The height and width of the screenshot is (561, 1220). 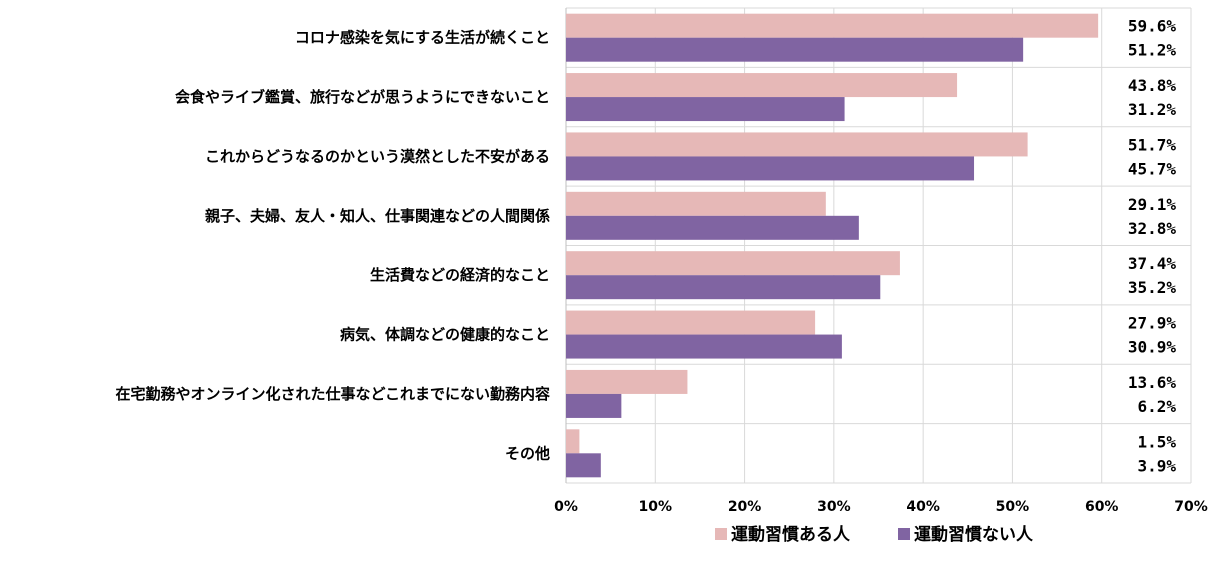 I want to click on data-label: 1.5%, so click(x=1156, y=441).